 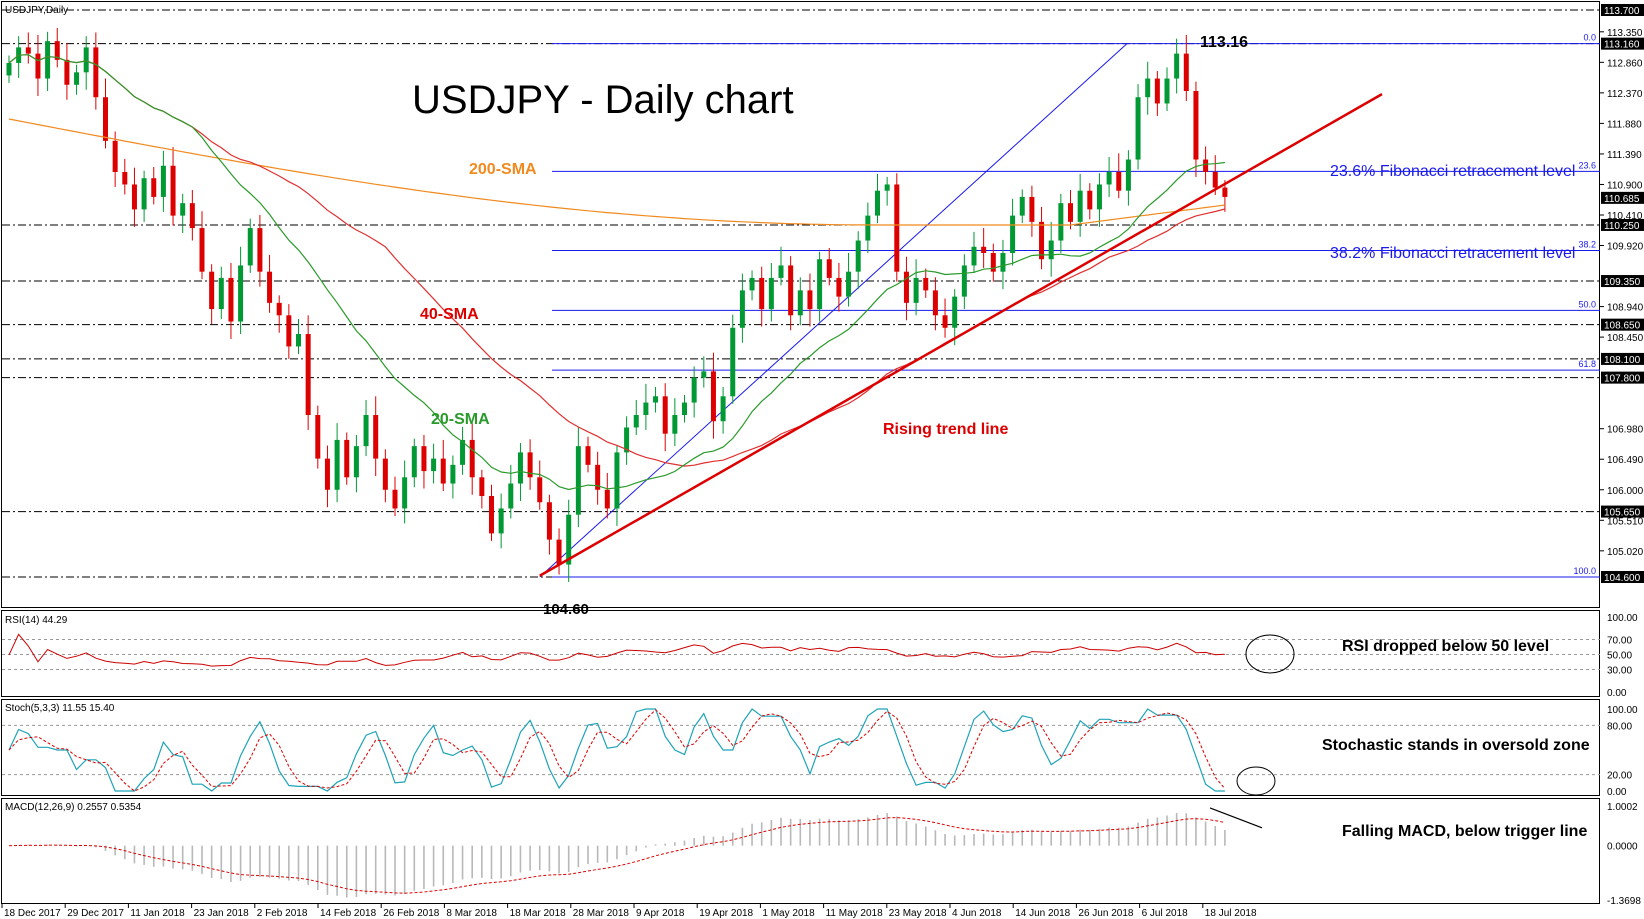 What do you see at coordinates (616, 750) in the screenshot?
I see `stoch-main-line` at bounding box center [616, 750].